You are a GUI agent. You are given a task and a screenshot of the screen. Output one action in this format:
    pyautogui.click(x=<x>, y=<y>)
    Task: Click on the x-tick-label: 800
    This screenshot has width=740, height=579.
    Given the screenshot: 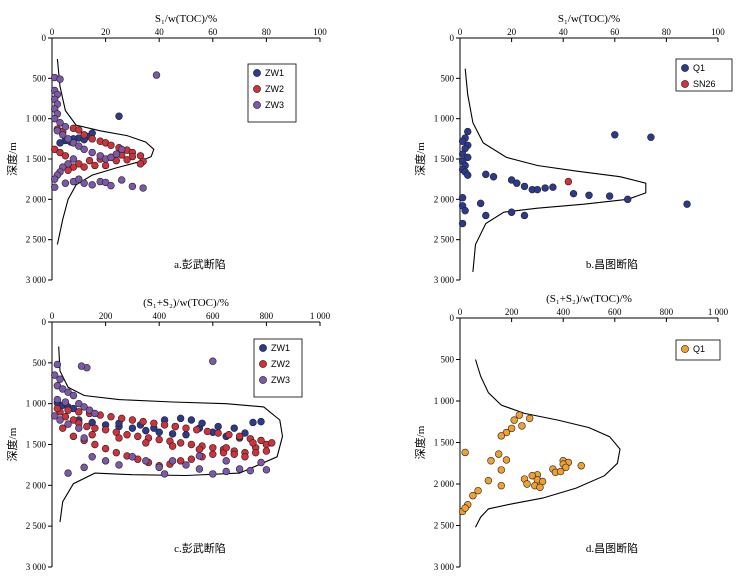 What is the action you would take?
    pyautogui.click(x=667, y=312)
    